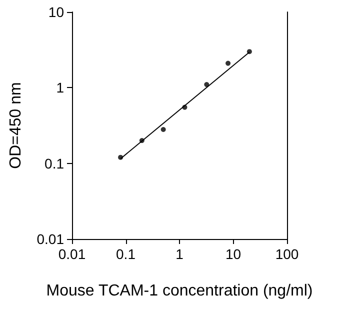 The width and height of the screenshot is (353, 317). I want to click on y-tick-label: 1, so click(60, 88).